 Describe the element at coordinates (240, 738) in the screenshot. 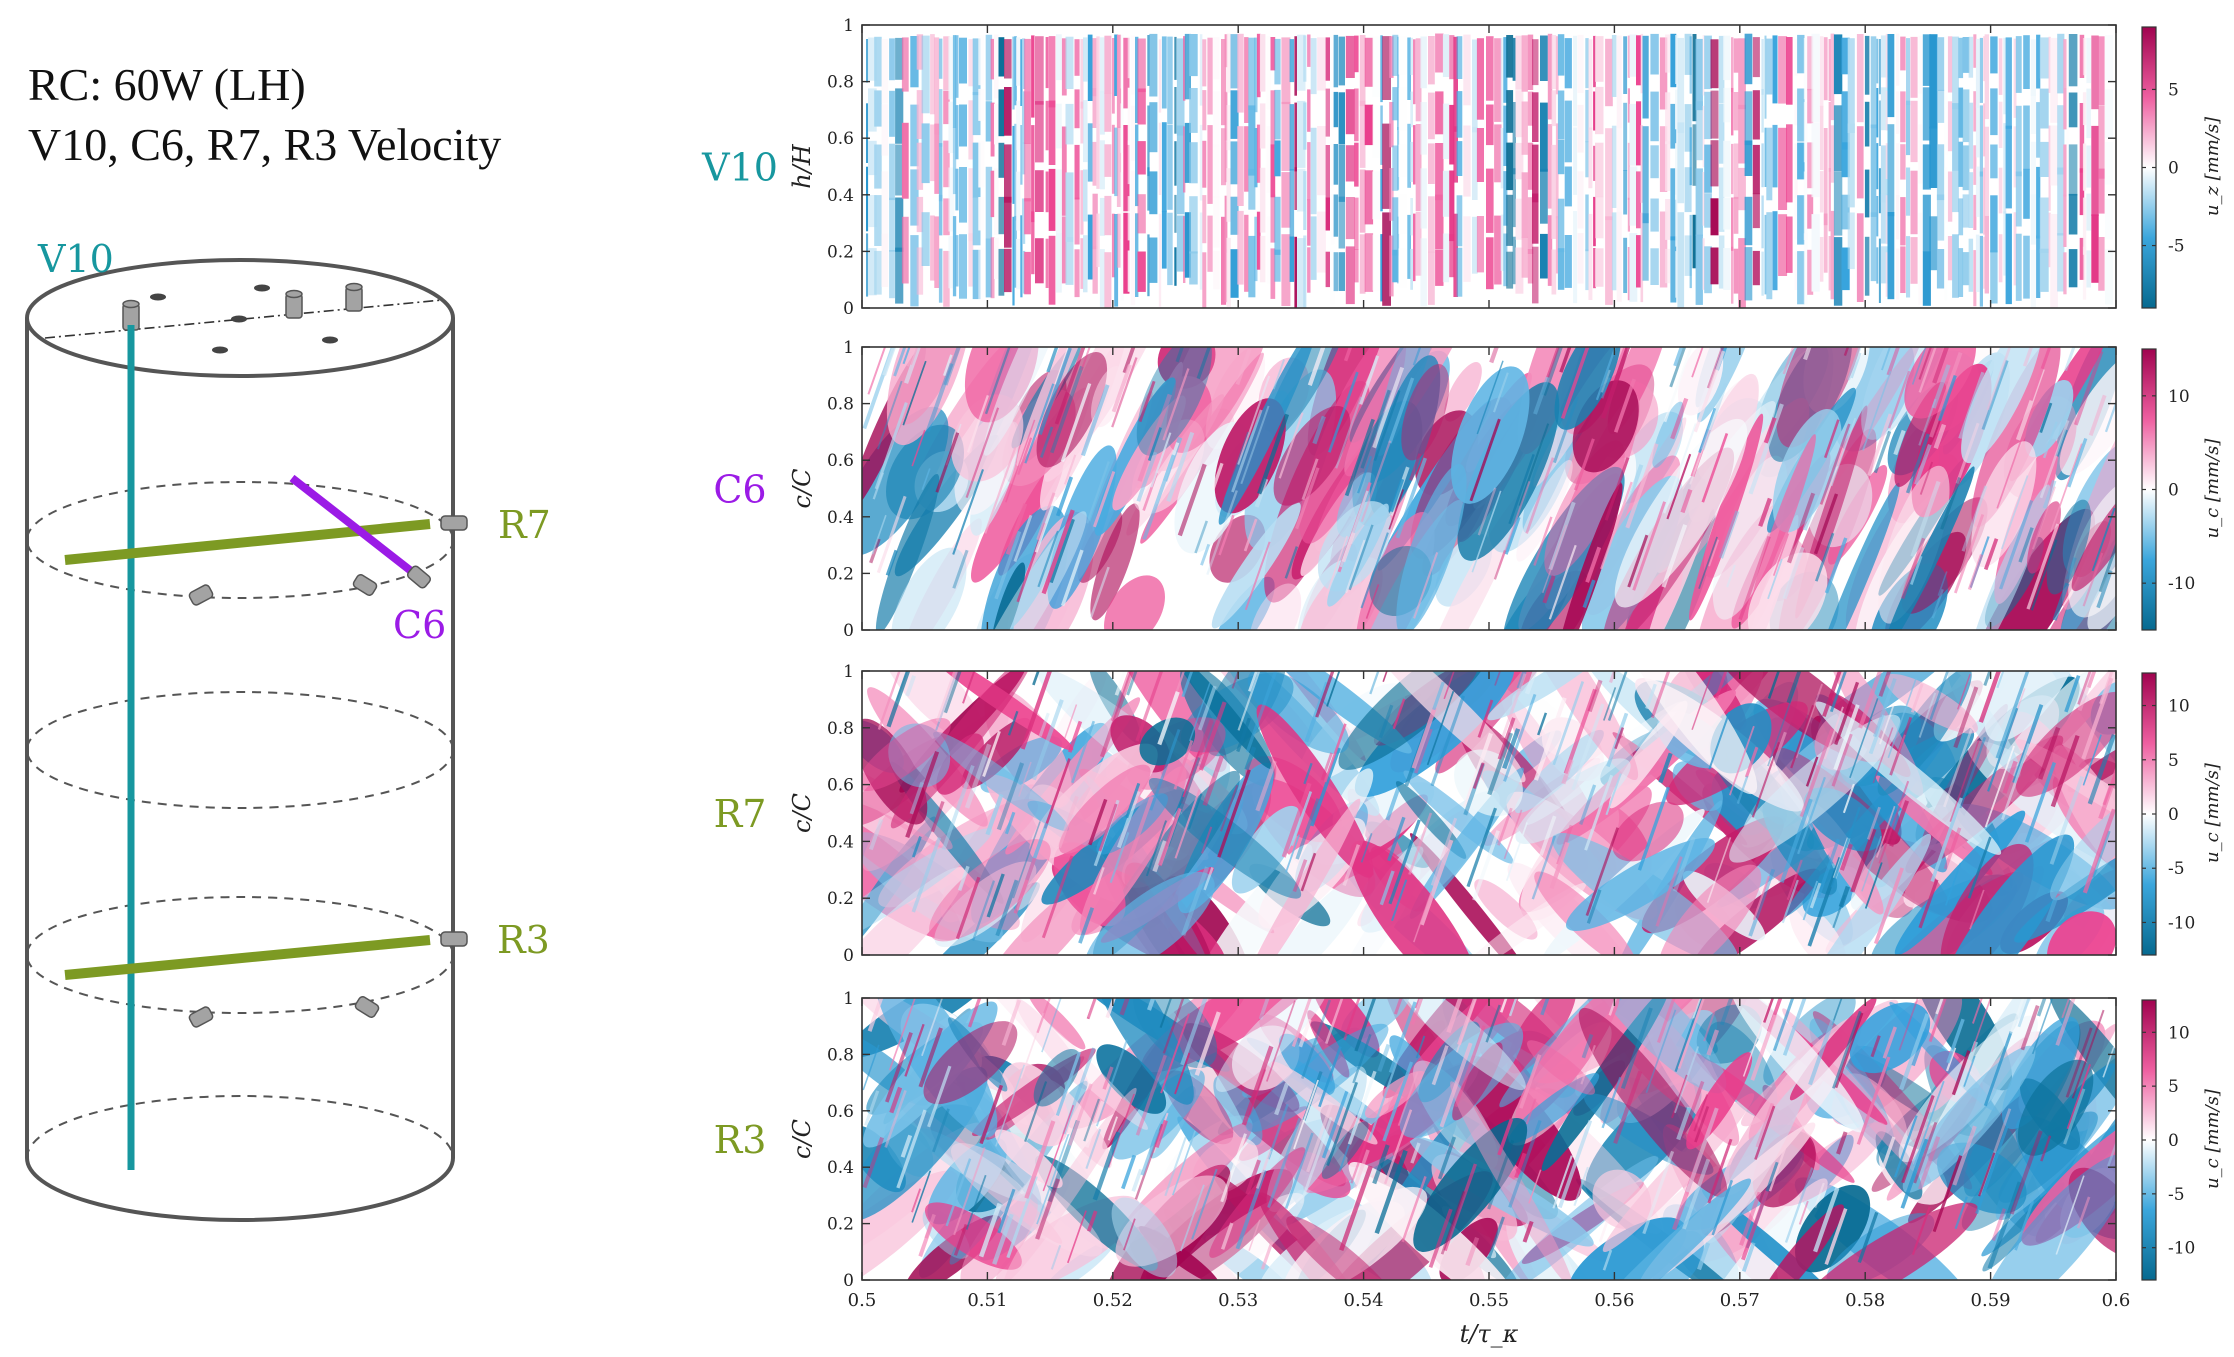

I see `cylinder-body` at that location.